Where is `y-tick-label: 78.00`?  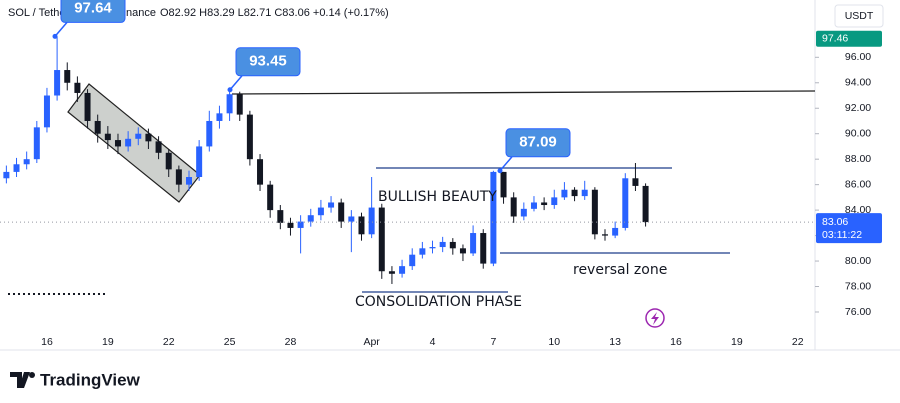 y-tick-label: 78.00 is located at coordinates (858, 286).